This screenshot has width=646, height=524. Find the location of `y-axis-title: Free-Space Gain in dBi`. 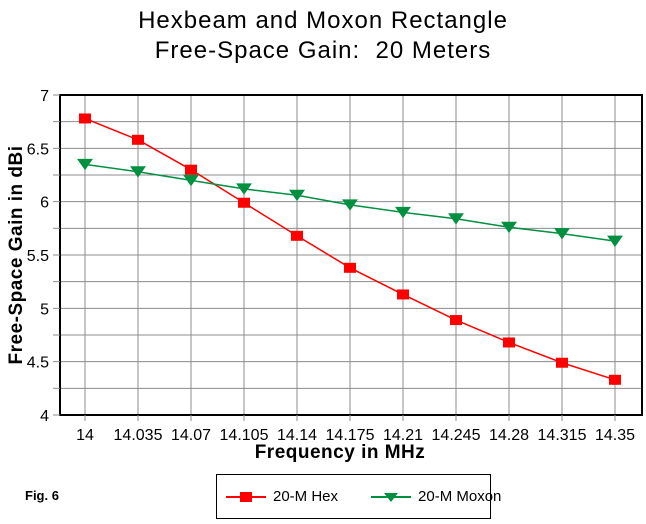

y-axis-title: Free-Space Gain in dBi is located at coordinates (16, 255).